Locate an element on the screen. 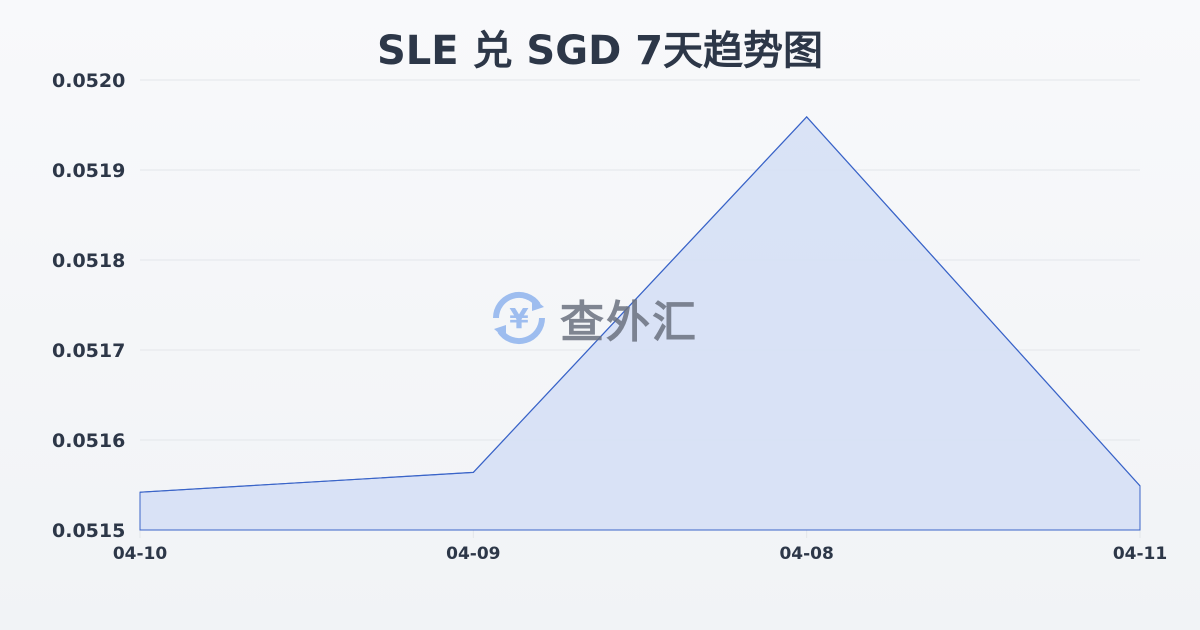 The width and height of the screenshot is (1200, 630). currency-exchange-icon: ¥ is located at coordinates (519, 318).